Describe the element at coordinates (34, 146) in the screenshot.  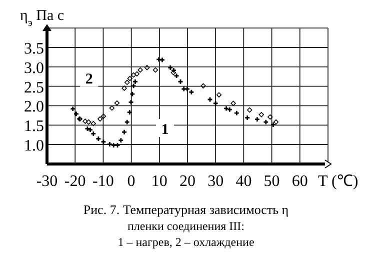
I see `y-tick-label: 1.0` at that location.